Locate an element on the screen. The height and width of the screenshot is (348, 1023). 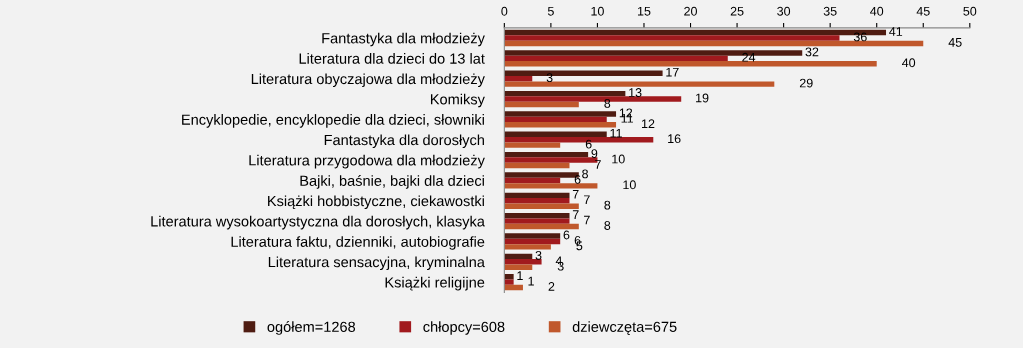
x-tick-label: 10 is located at coordinates (597, 11).